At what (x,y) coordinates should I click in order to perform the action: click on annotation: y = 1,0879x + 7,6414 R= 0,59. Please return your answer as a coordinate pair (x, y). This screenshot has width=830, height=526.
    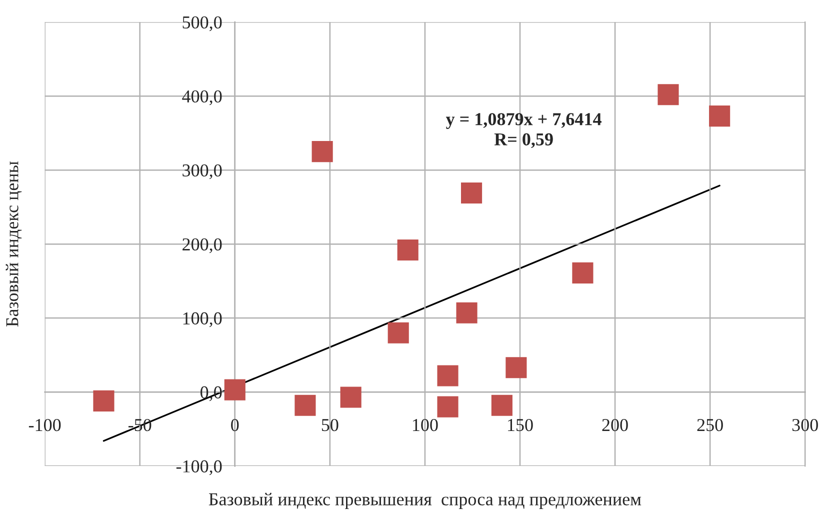
    Looking at the image, I should click on (524, 130).